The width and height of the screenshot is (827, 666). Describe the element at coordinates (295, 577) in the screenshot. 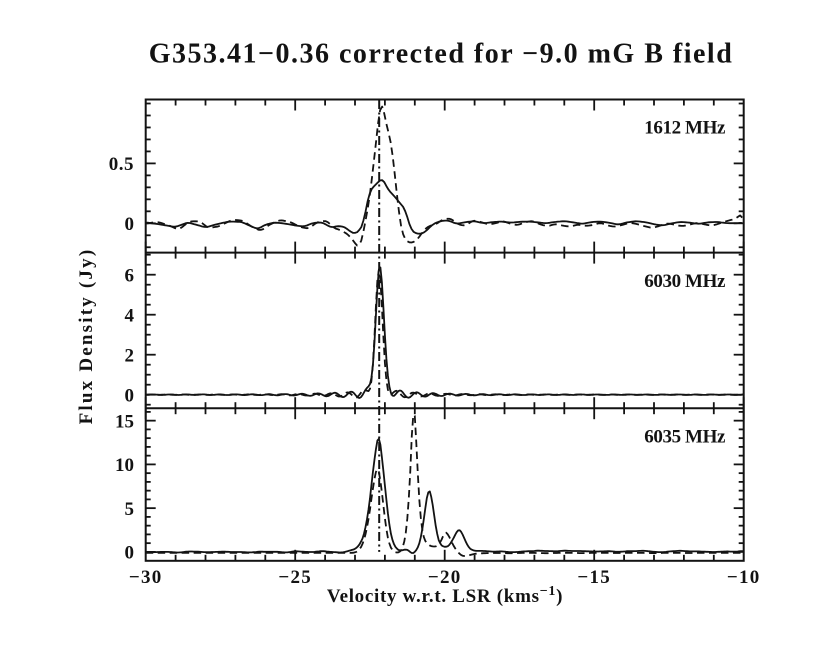

I see `svg-text: −25` at that location.